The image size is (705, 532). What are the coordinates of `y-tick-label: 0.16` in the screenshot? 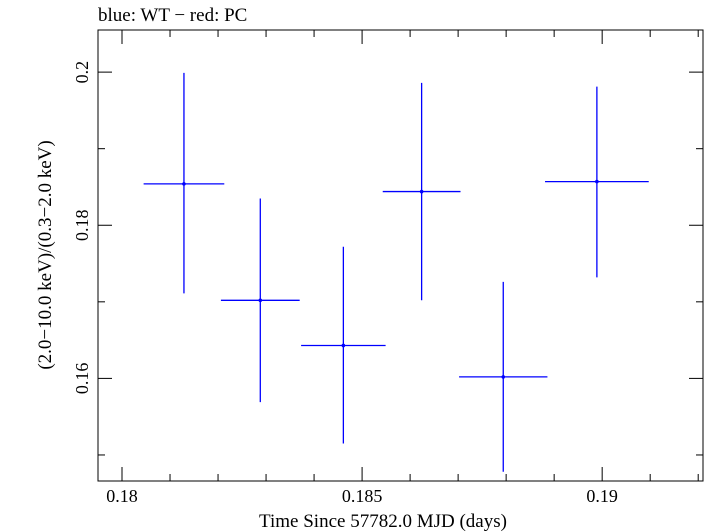 It's located at (82, 379).